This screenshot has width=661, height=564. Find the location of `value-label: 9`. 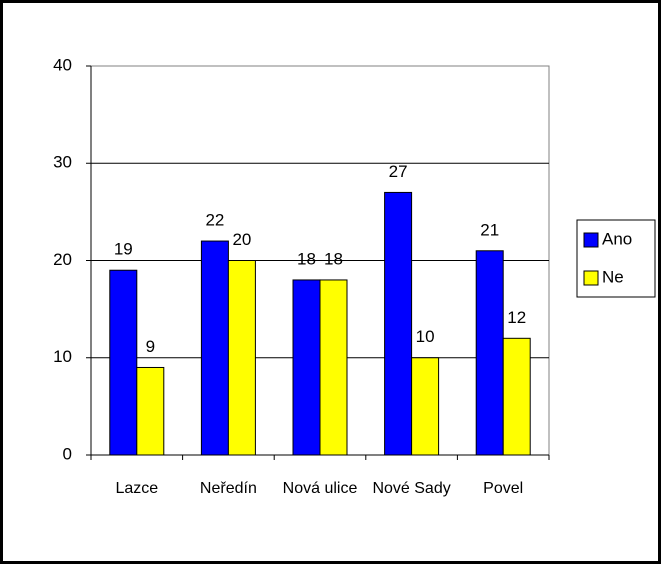

value-label: 9 is located at coordinates (150, 346).